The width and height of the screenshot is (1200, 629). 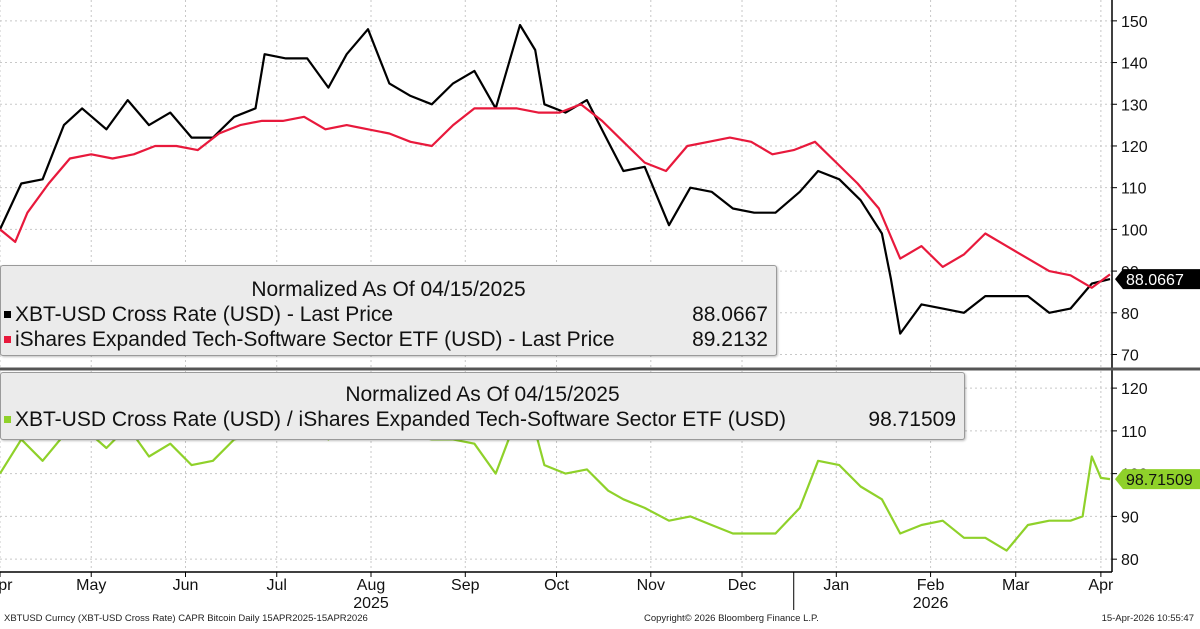 What do you see at coordinates (836, 585) in the screenshot?
I see `x-tick-label: Jan` at bounding box center [836, 585].